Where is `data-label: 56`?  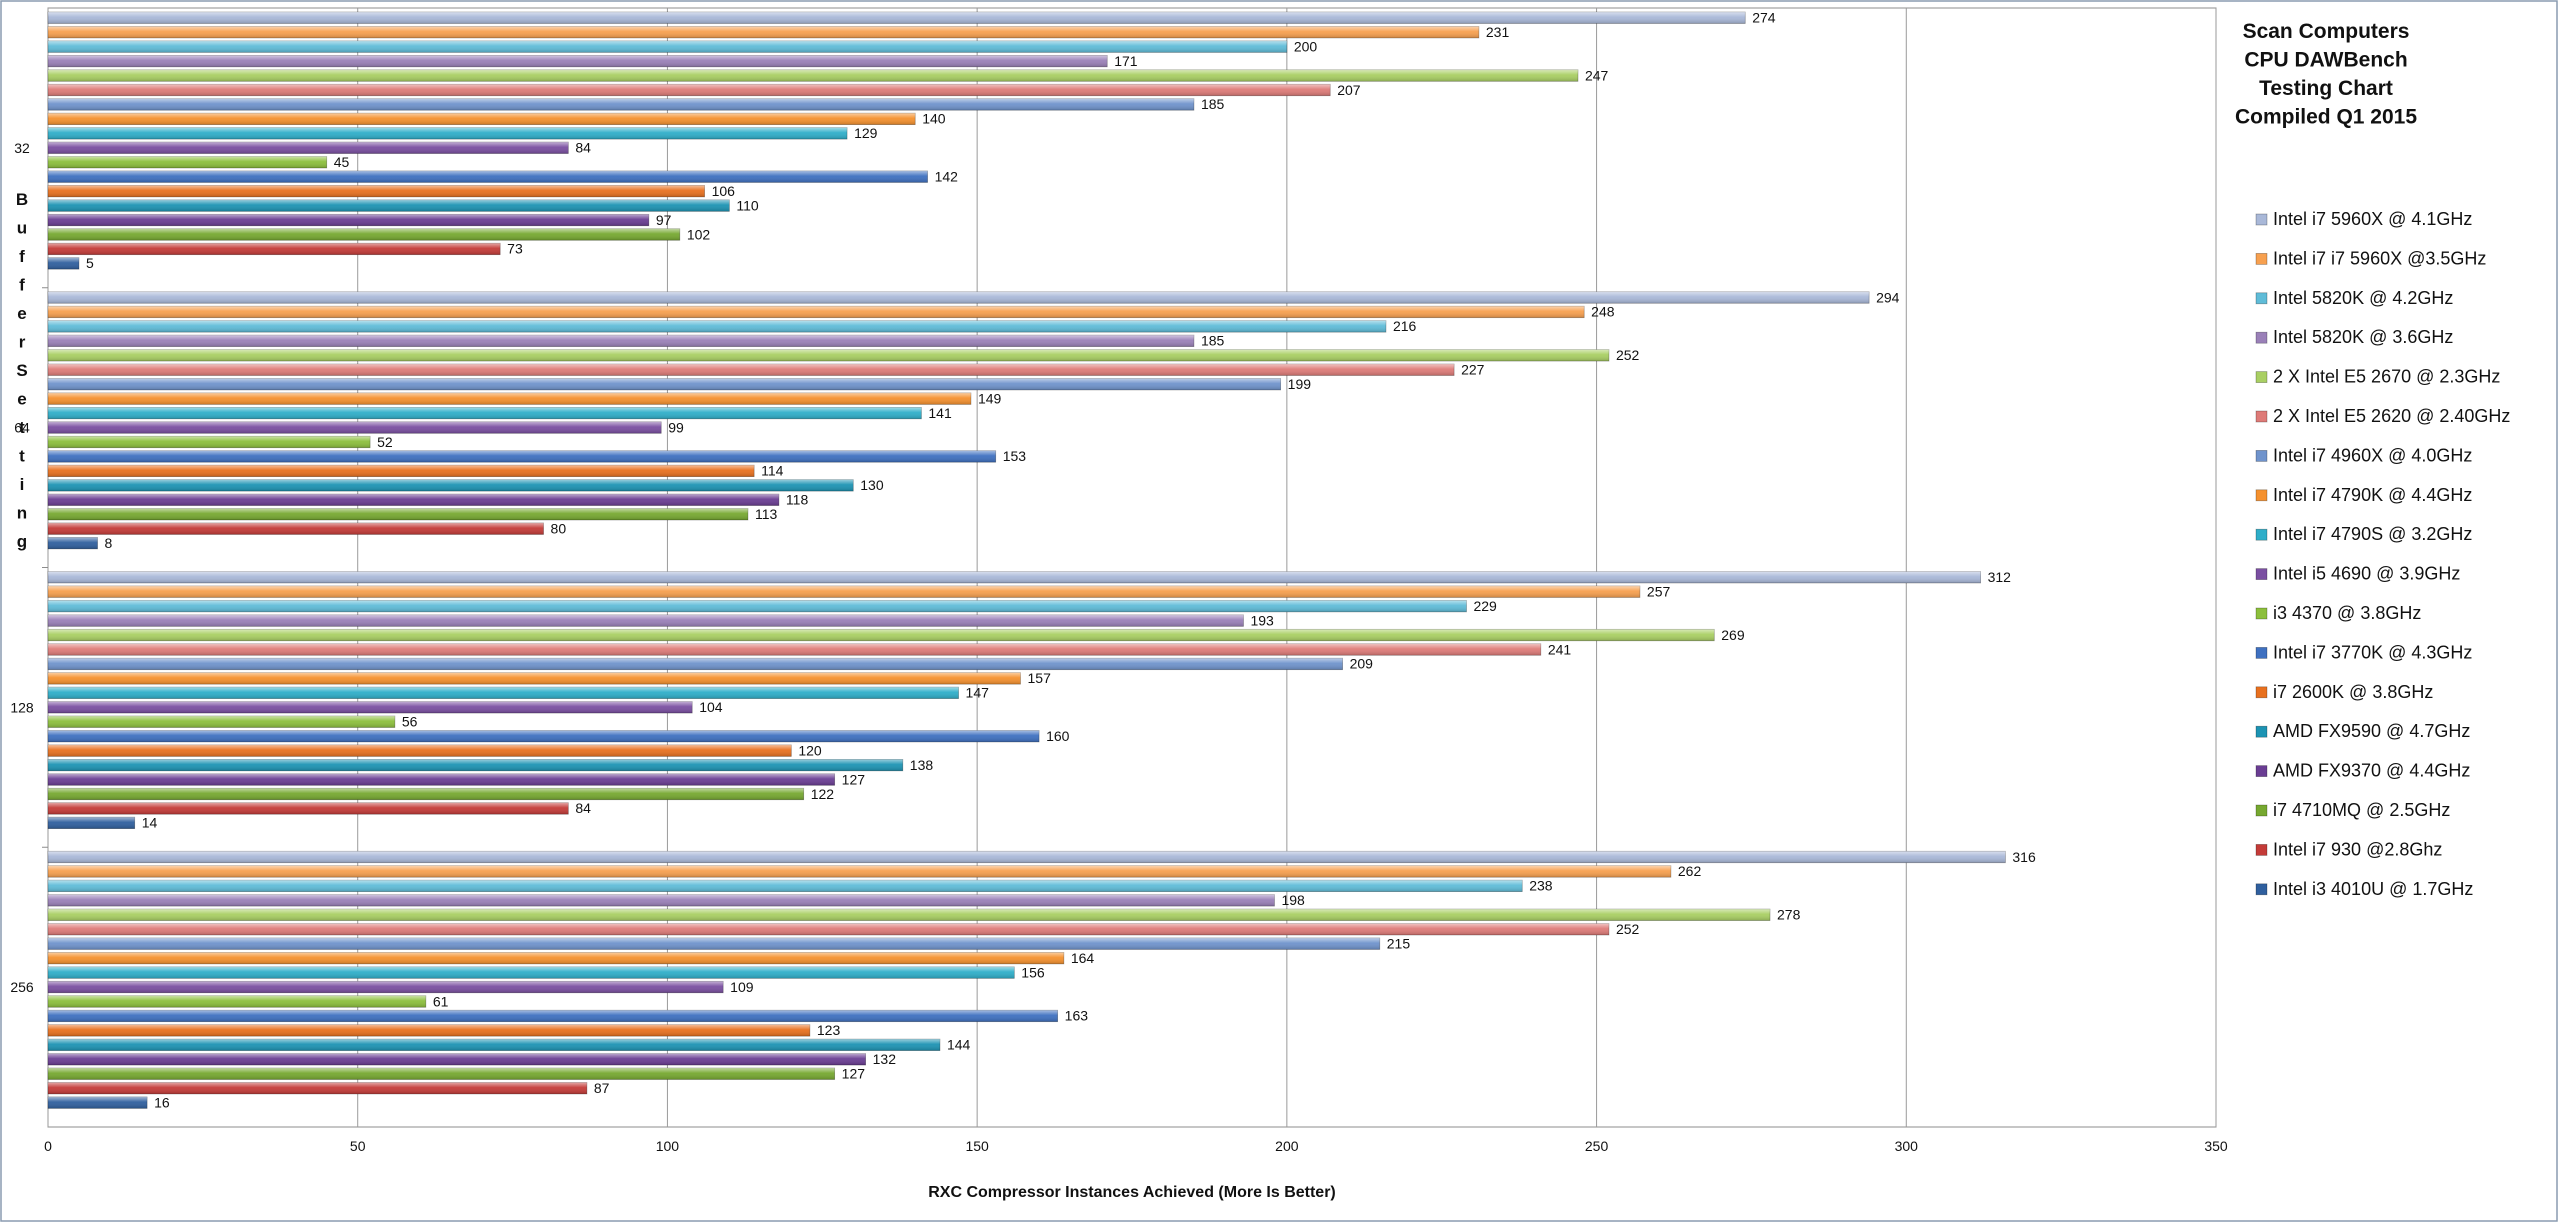 data-label: 56 is located at coordinates (410, 722).